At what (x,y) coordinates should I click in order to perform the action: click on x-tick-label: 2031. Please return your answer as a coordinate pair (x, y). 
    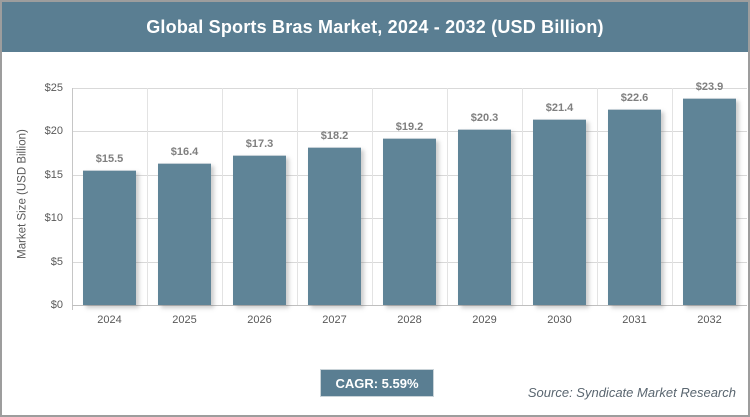
    Looking at the image, I should click on (634, 320).